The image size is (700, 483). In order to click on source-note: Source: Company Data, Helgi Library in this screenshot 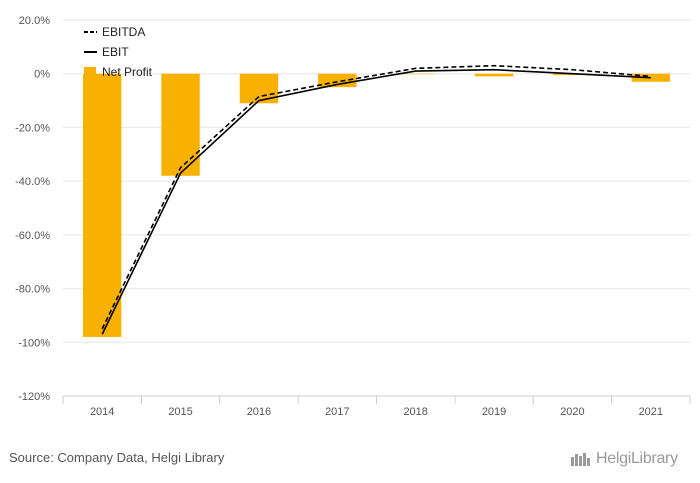, I will do `click(117, 457)`.